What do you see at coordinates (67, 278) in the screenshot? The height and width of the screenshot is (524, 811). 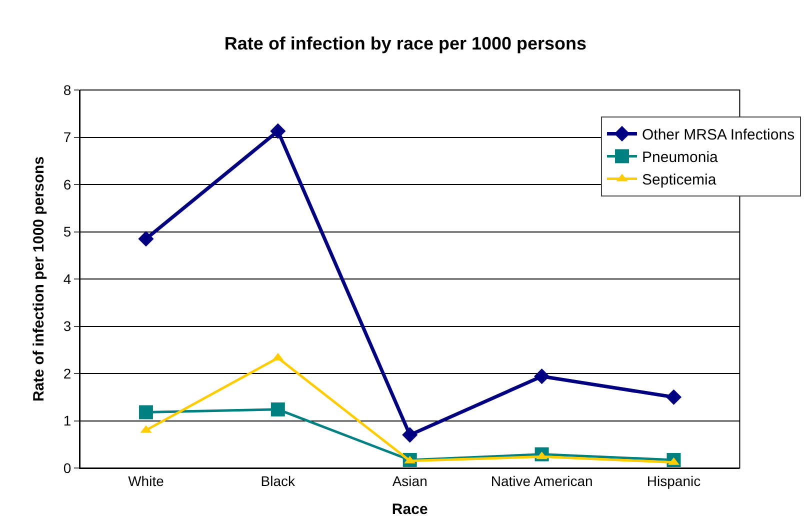 I see `y-tick-label: 4` at bounding box center [67, 278].